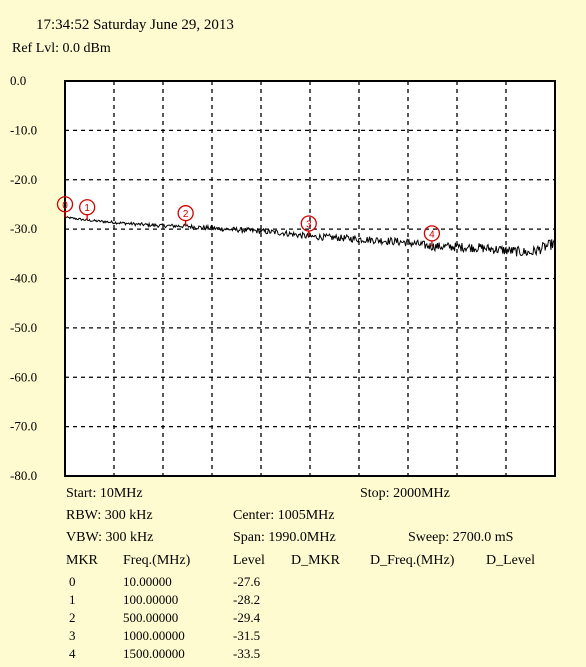 The height and width of the screenshot is (667, 586). I want to click on stop-frequency: Stop: 2000MHz, so click(405, 493).